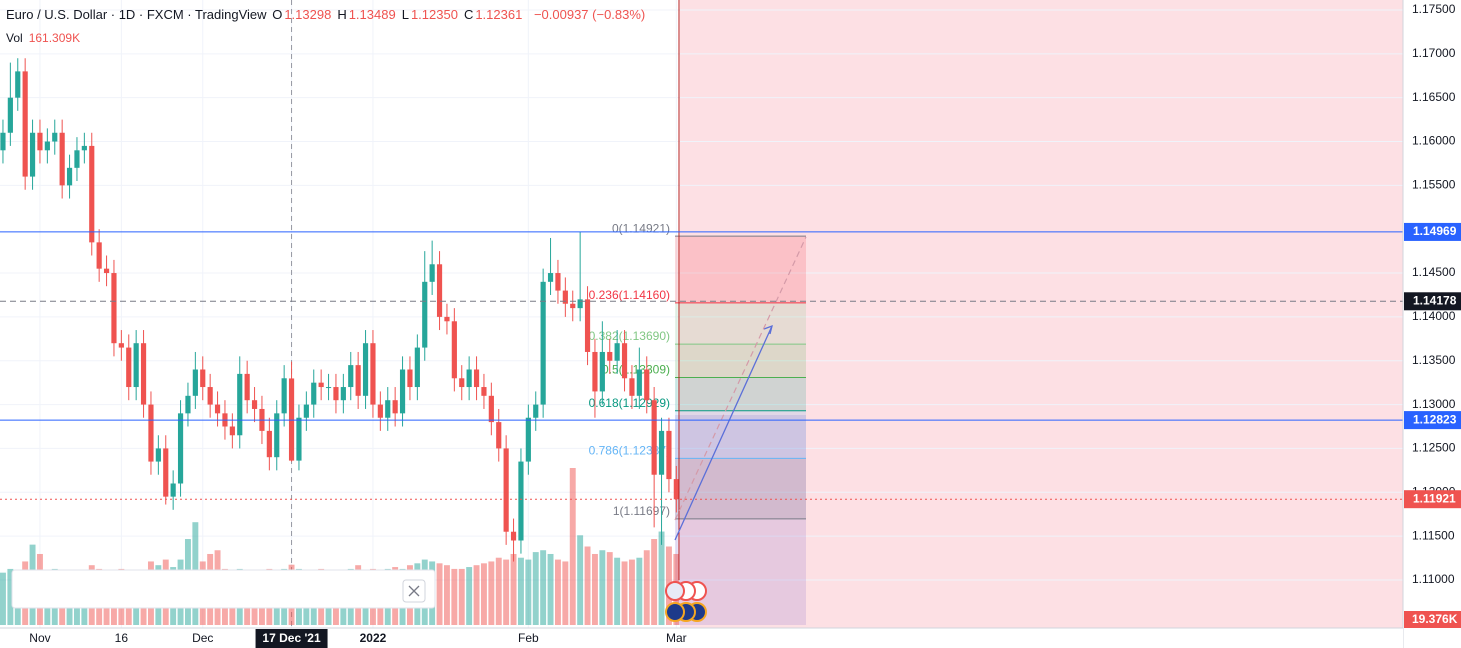  What do you see at coordinates (1433, 535) in the screenshot?
I see `y-tick-label: 1.11500` at bounding box center [1433, 535].